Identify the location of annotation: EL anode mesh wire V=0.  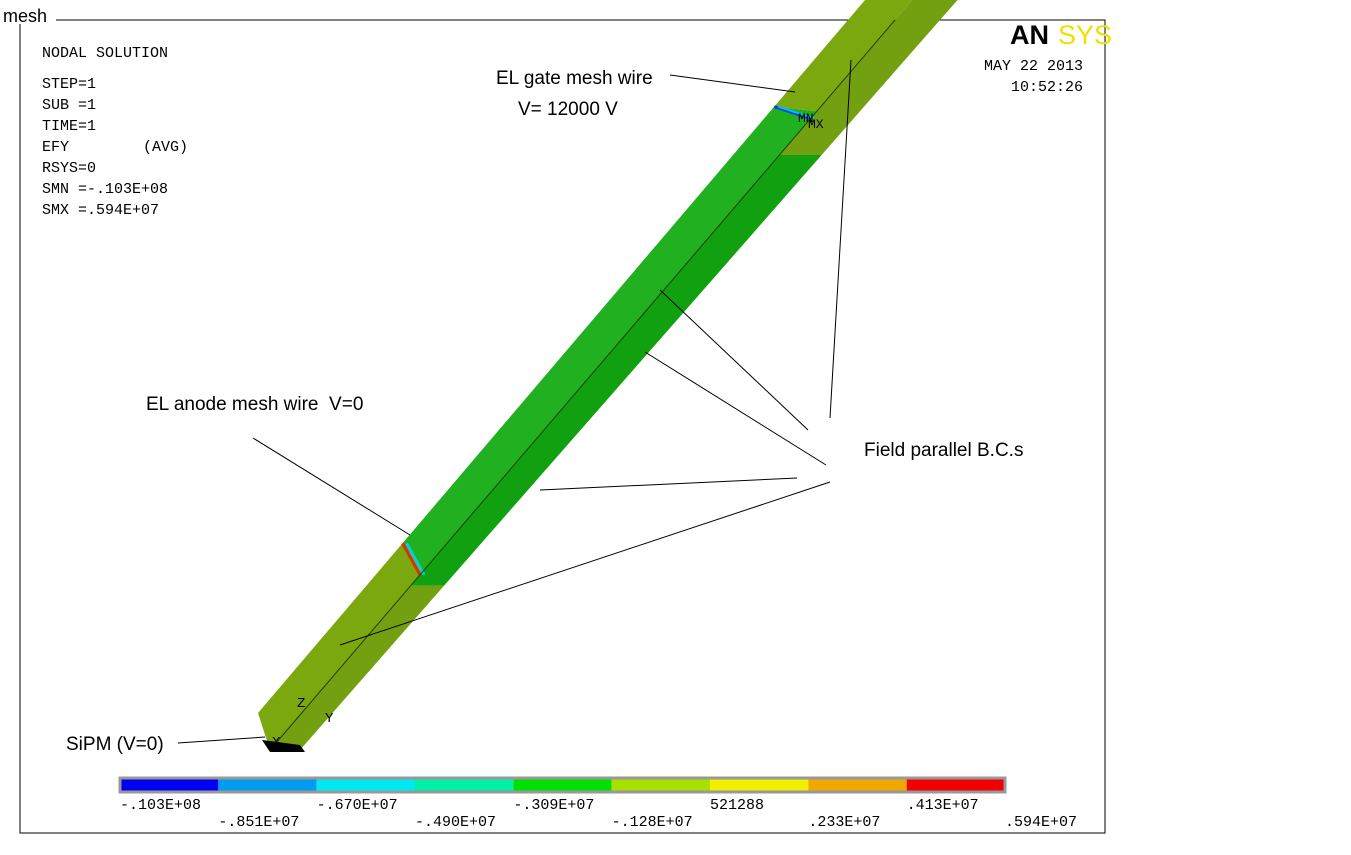
(254, 404).